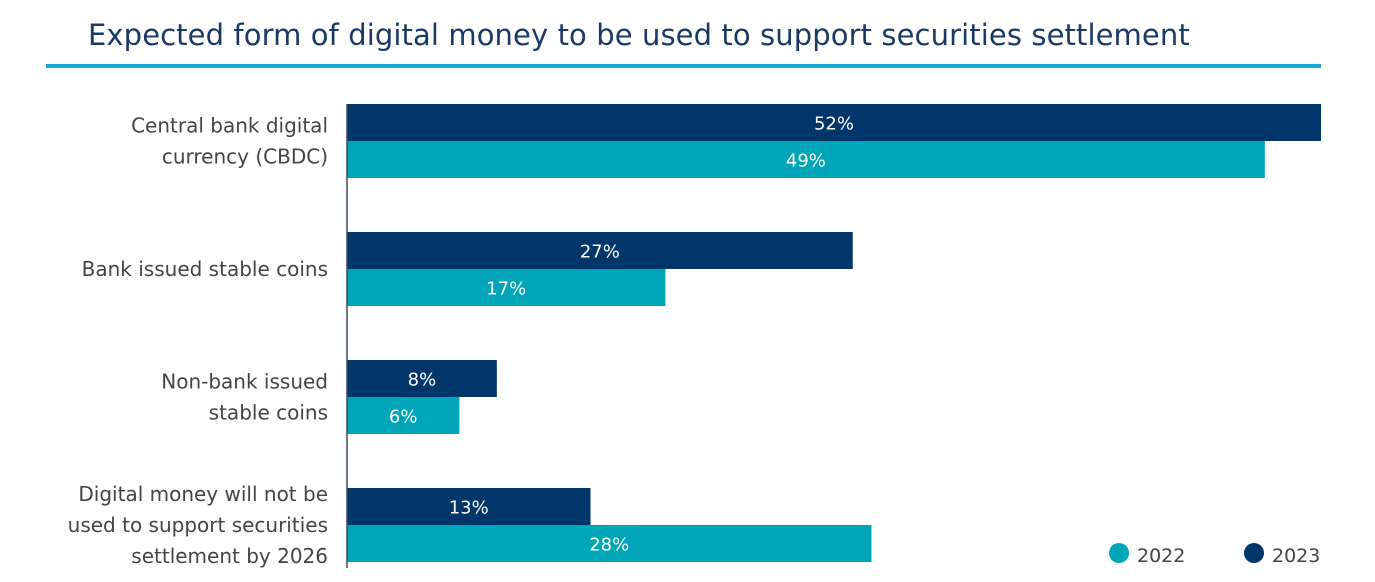  I want to click on legend-label-2022: 2022, so click(1161, 556).